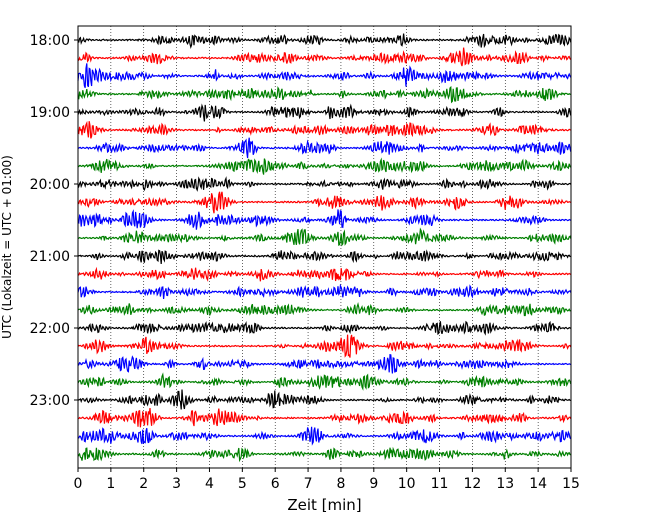 Image resolution: width=650 pixels, height=520 pixels. I want to click on x-tick-label: 13, so click(505, 484).